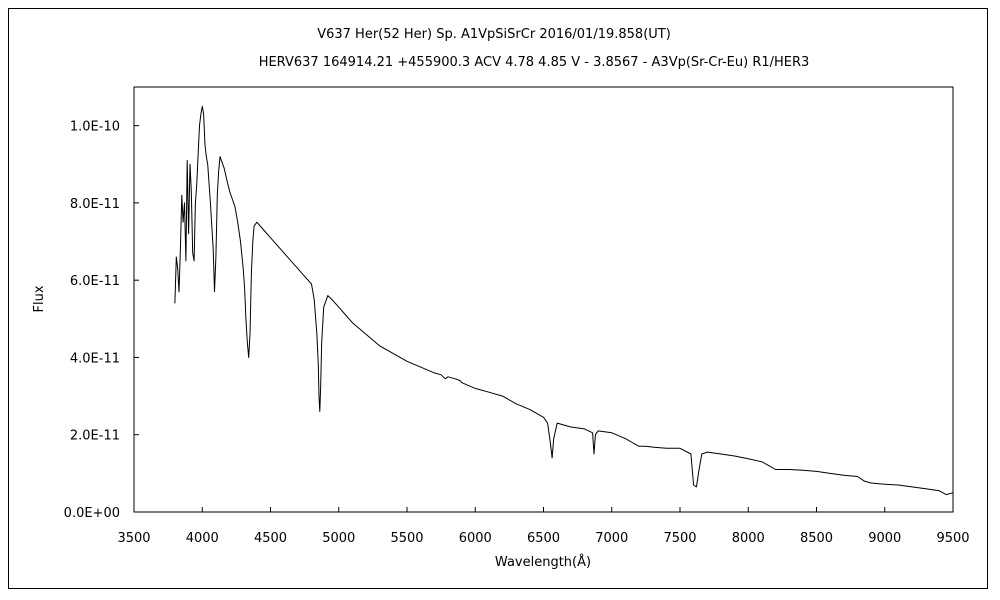 This screenshot has height=600, width=1000. I want to click on x-tick-label: 5000, so click(338, 538).